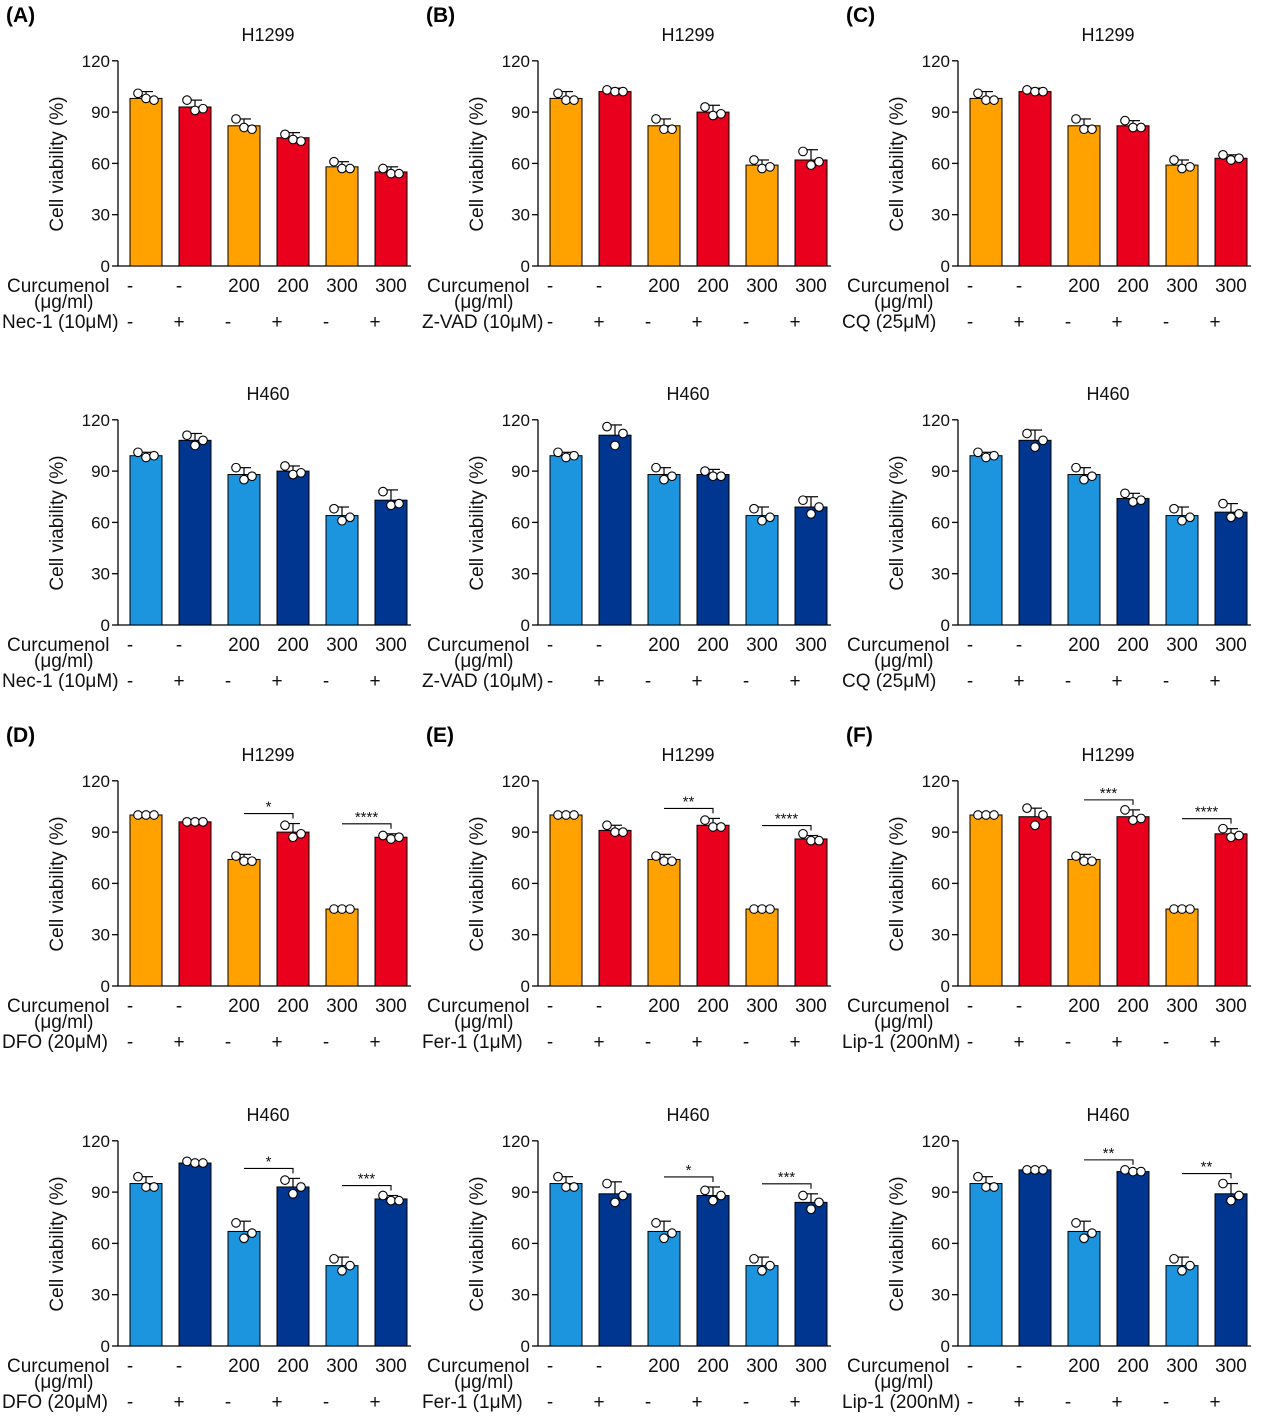 The height and width of the screenshot is (1418, 1270). Describe the element at coordinates (55, 1042) in the screenshot. I see `inhibitor-label: DFO (20μM)` at that location.